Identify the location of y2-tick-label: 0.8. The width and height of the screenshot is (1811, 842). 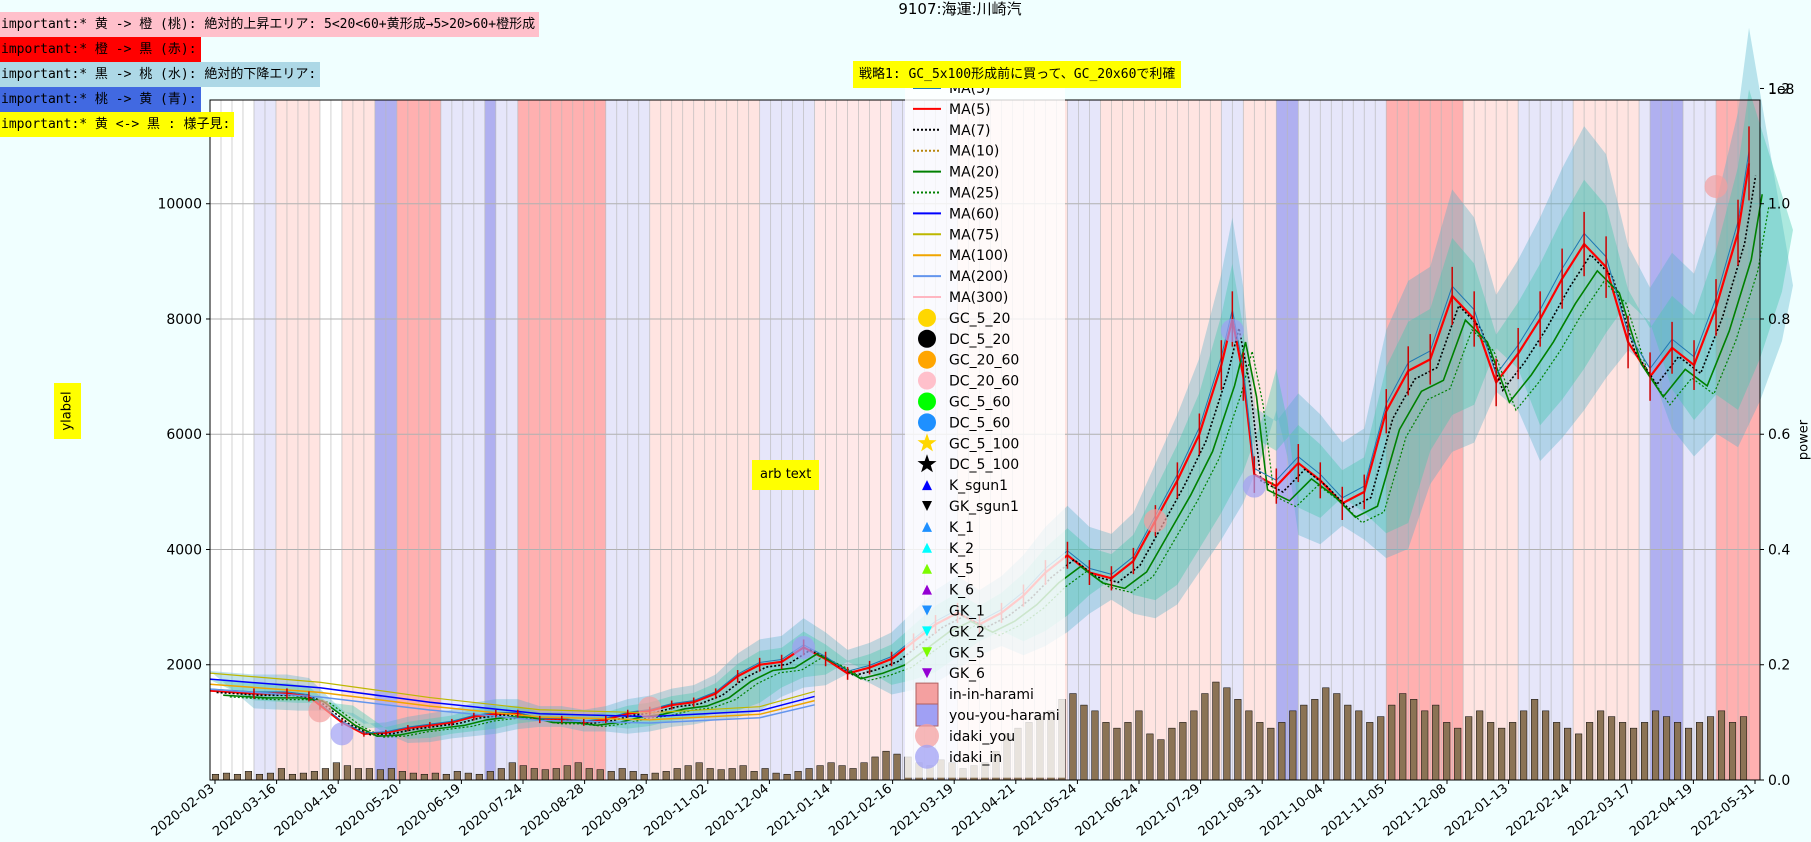
(1779, 320).